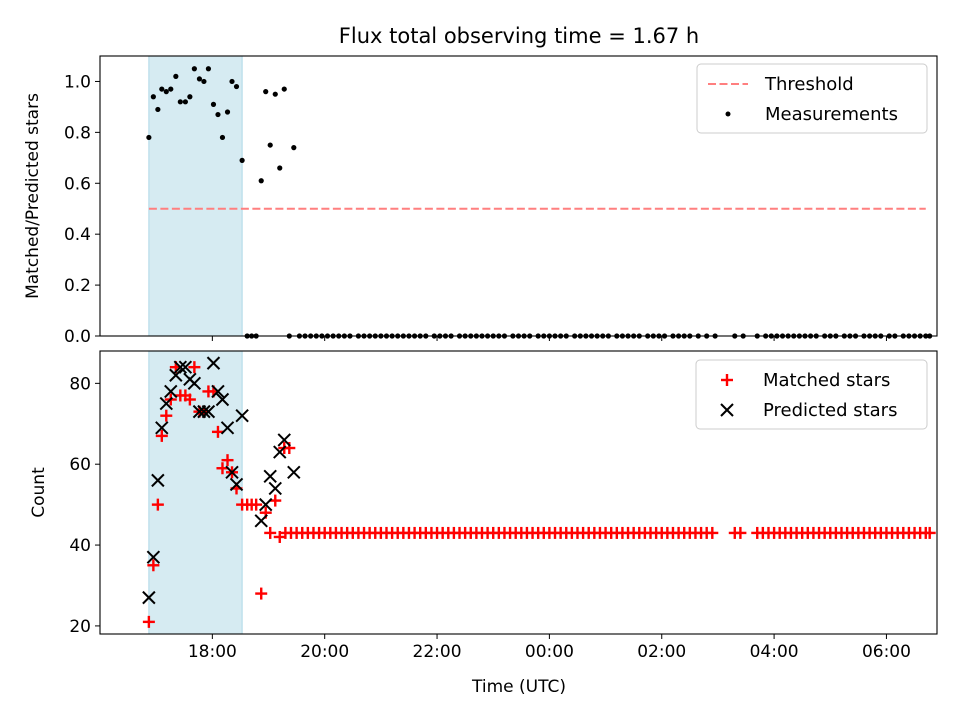 The image size is (960, 720). I want to click on legend-matched-label: Matched stars, so click(826, 380).